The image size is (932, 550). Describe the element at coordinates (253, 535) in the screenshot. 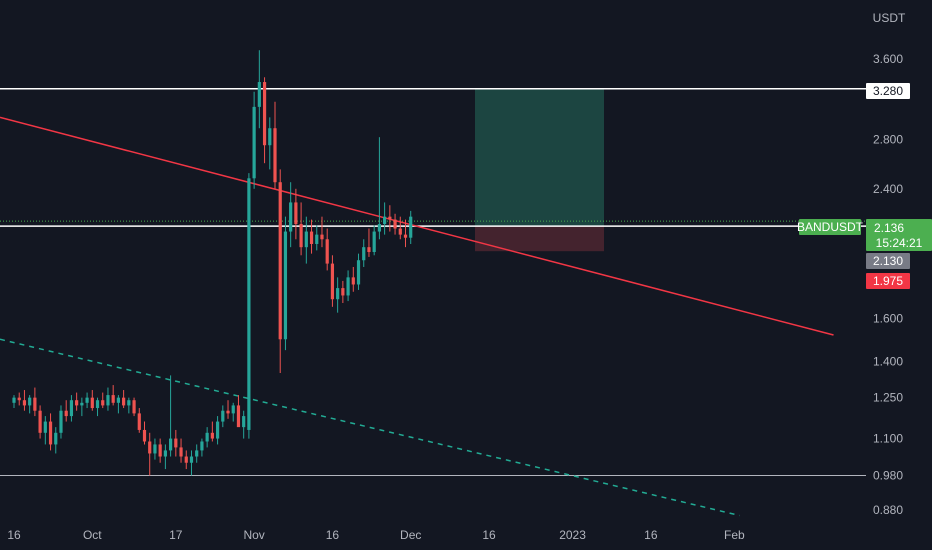

I see `x-tick-label: Nov` at that location.